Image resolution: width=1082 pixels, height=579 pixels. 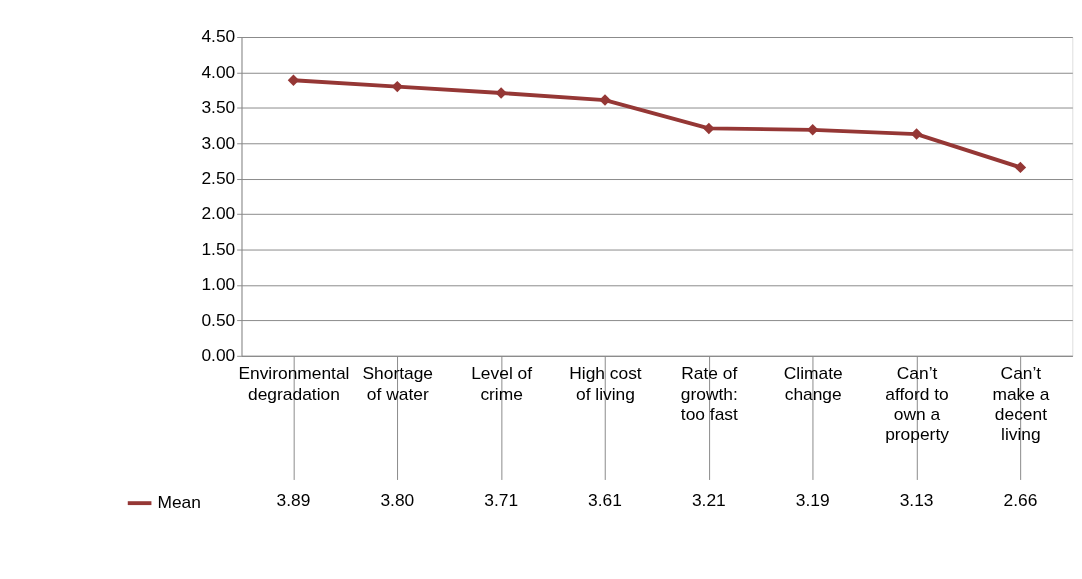 What do you see at coordinates (605, 383) in the screenshot?
I see `x-tick-label: High cost of living` at bounding box center [605, 383].